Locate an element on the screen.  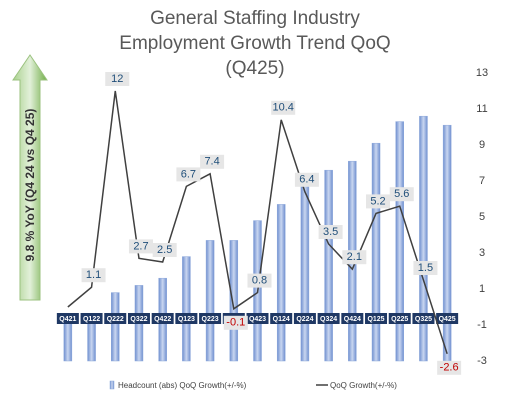
y-tick-label: 11 is located at coordinates (481, 109).